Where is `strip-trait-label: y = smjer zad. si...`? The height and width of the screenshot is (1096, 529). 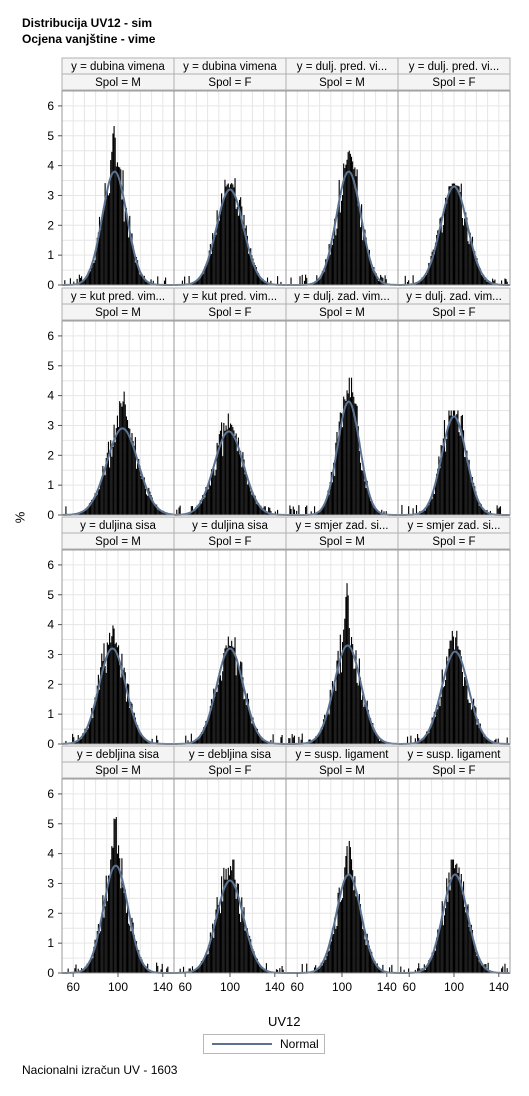 strip-trait-label: y = smjer zad. si... is located at coordinates (342, 526).